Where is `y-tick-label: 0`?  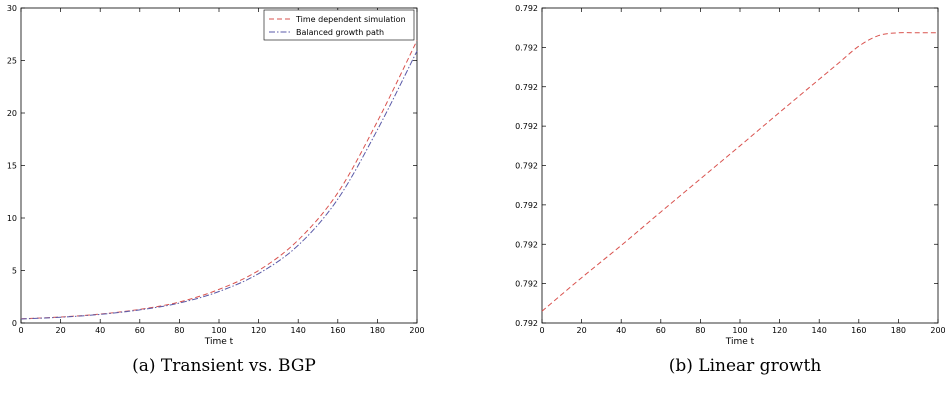
y-tick-label: 0 is located at coordinates (14, 323).